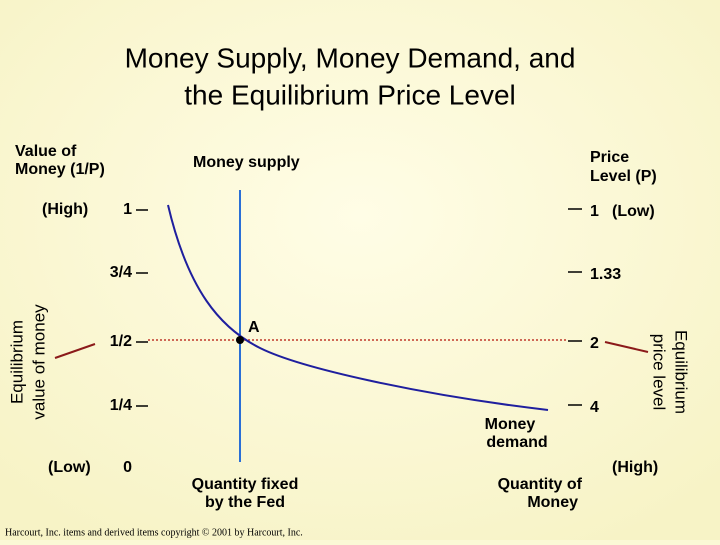 The width and height of the screenshot is (720, 545). Describe the element at coordinates (60, 169) in the screenshot. I see `axis-title: Money (1/P)` at that location.